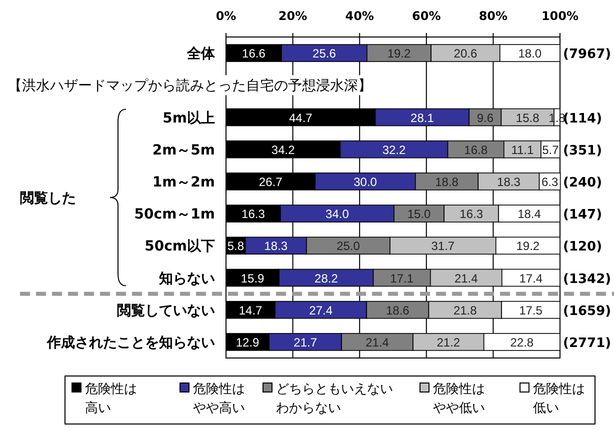  I want to click on data-label: 9.6, so click(485, 117).